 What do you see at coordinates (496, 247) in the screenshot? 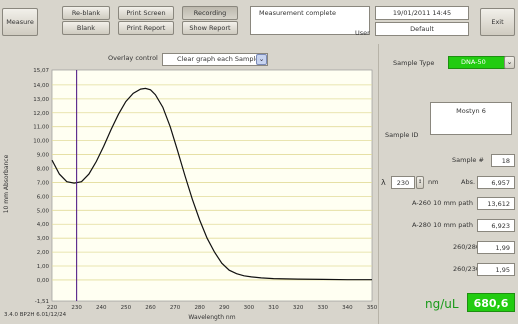
I see `ratio-260-280-value: 1,99` at bounding box center [496, 247].